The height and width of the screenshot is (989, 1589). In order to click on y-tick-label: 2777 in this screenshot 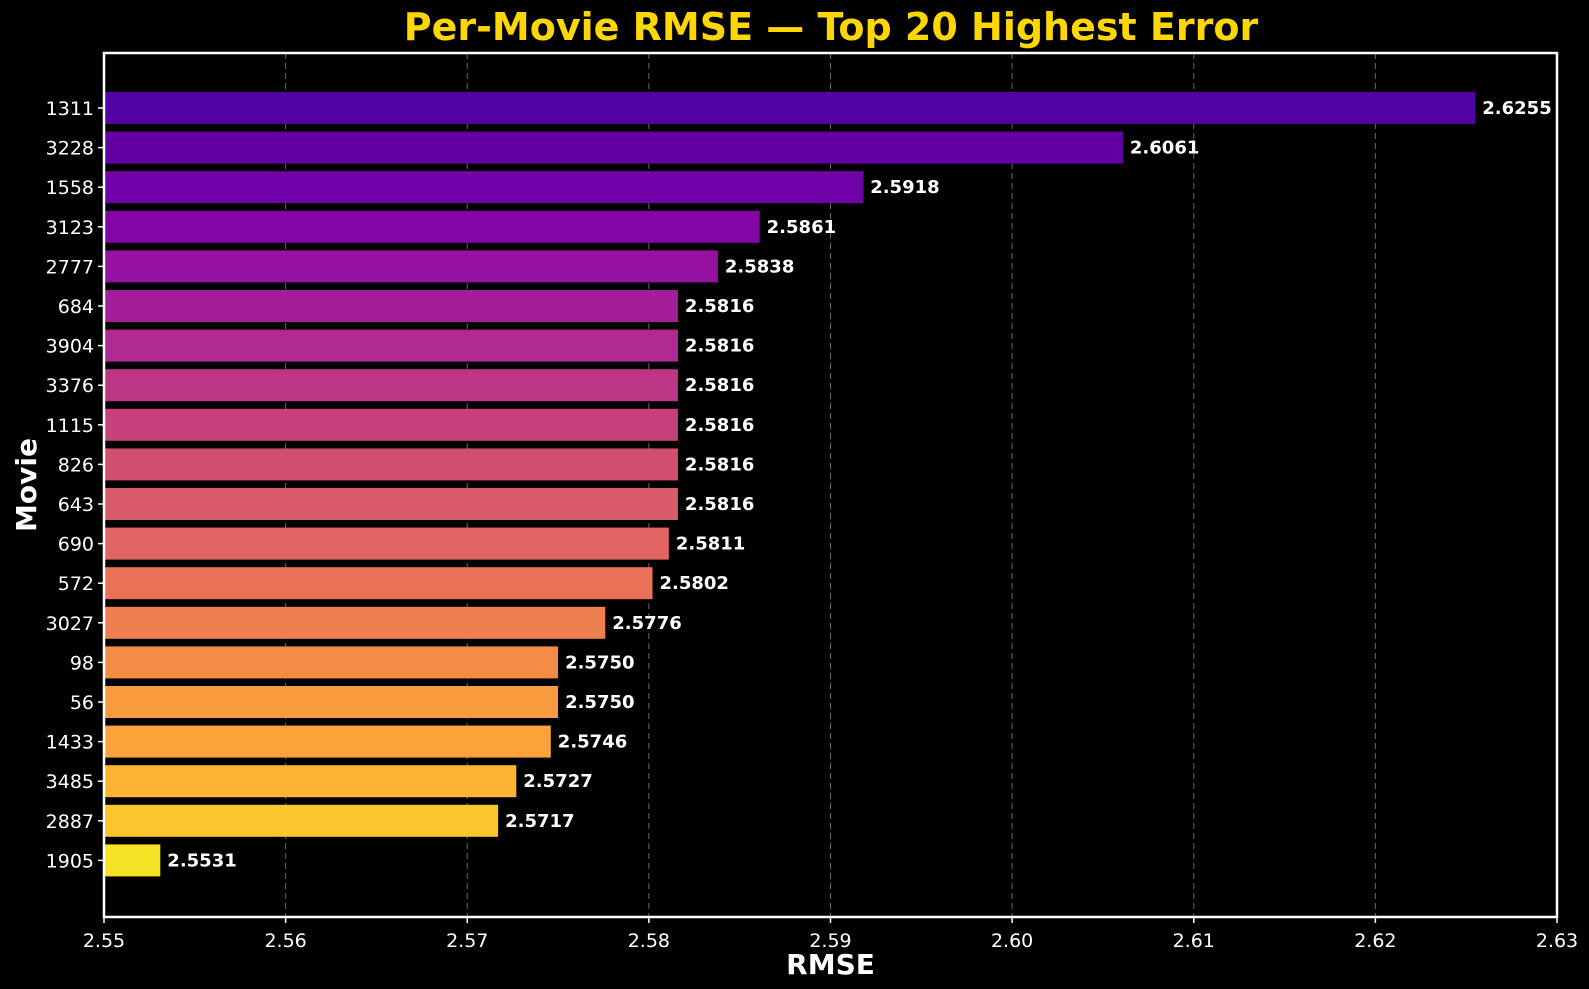, I will do `click(70, 267)`.